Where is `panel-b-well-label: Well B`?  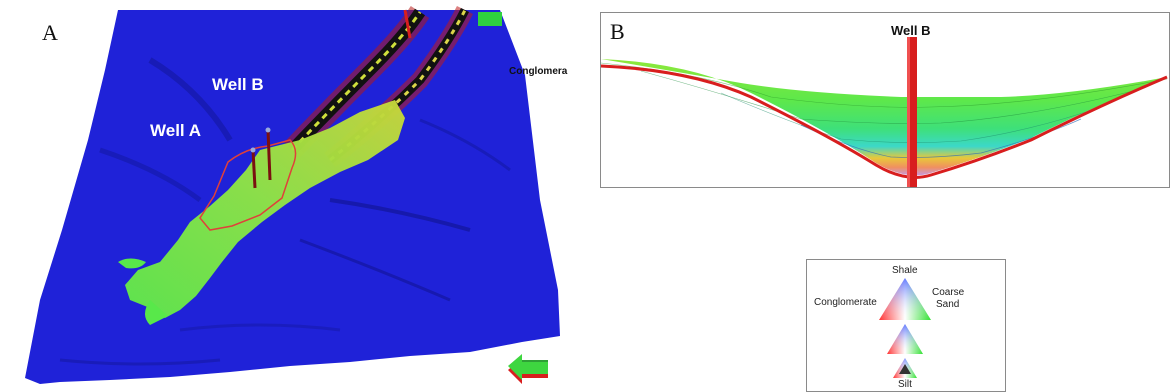
panel-b-well-label: Well B is located at coordinates (911, 30).